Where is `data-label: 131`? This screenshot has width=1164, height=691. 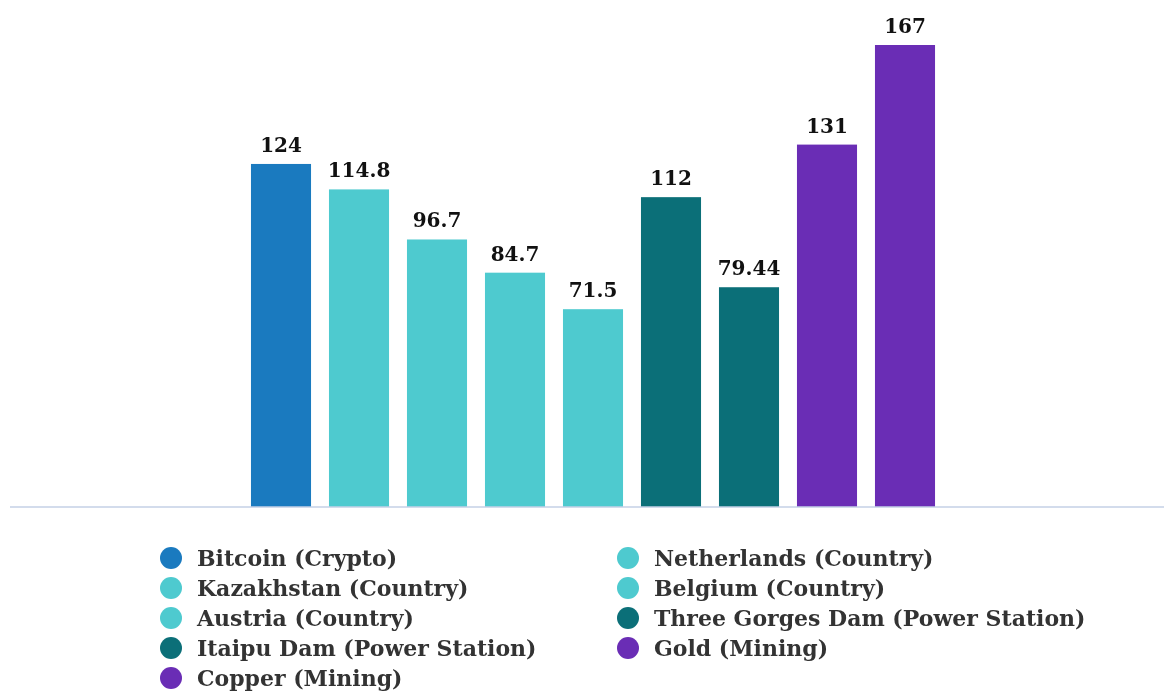
data-label: 131 is located at coordinates (827, 125).